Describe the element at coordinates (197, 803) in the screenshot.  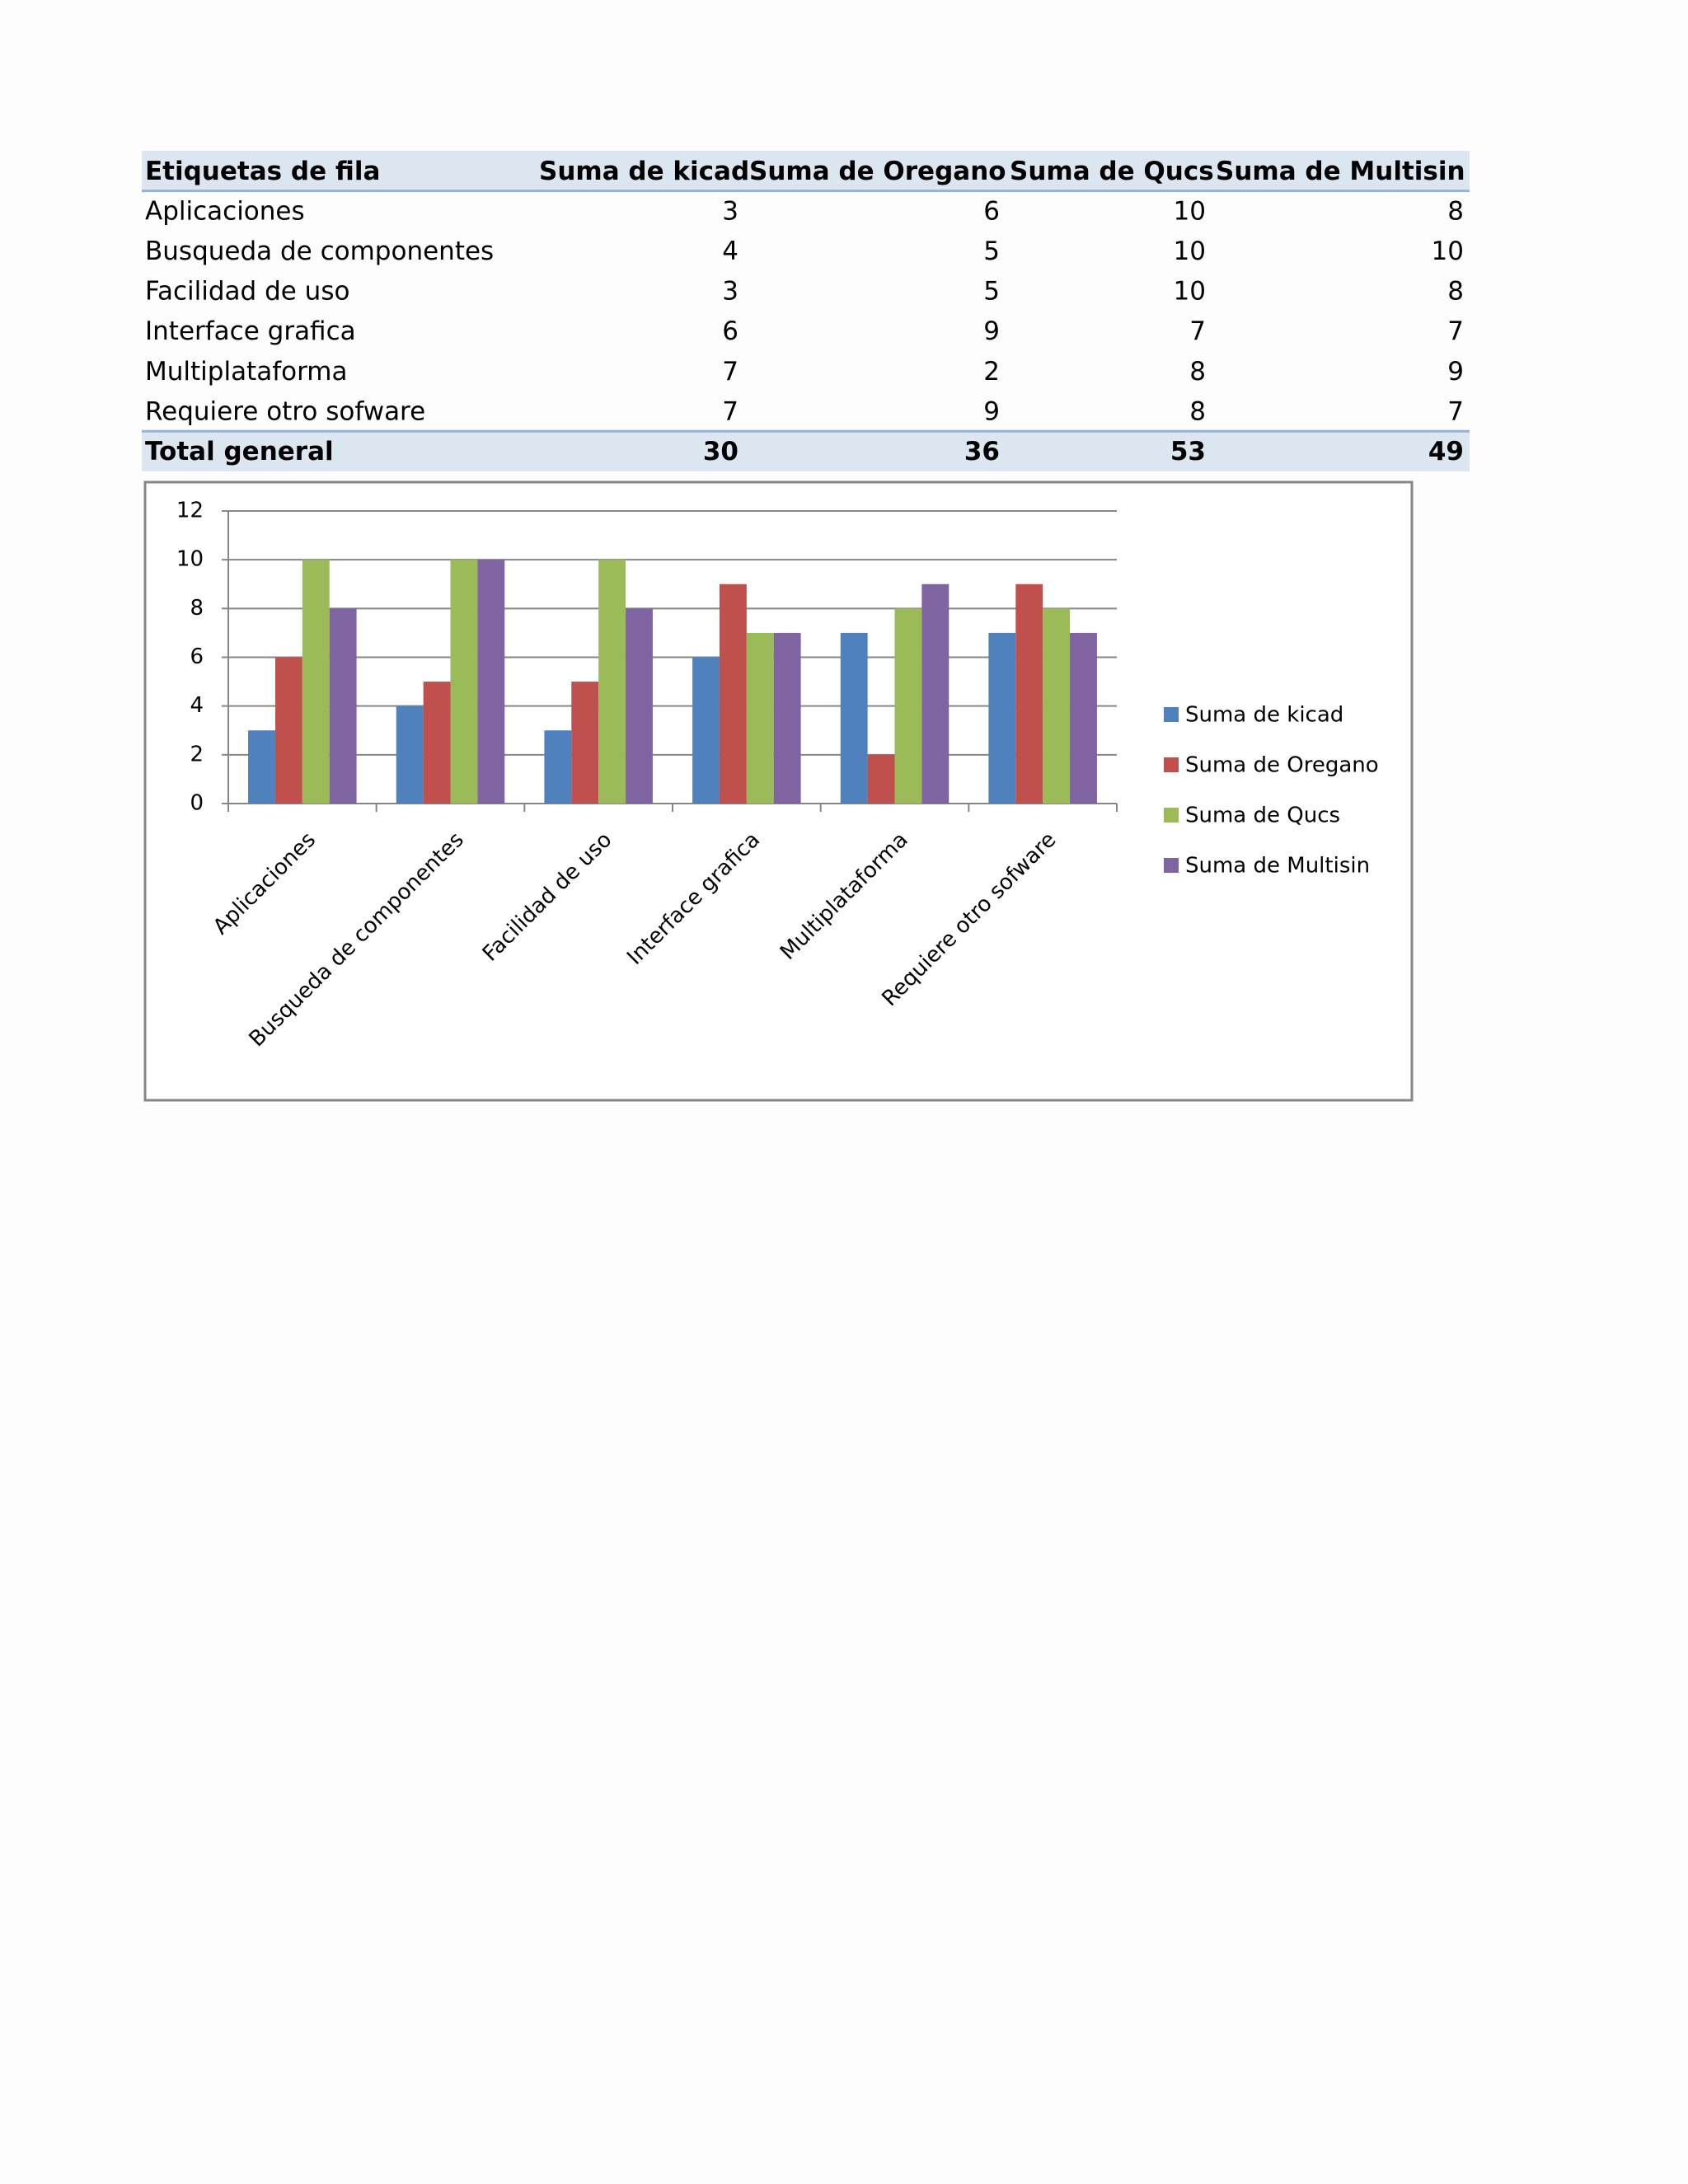
I see `y-tick-label: 0` at that location.